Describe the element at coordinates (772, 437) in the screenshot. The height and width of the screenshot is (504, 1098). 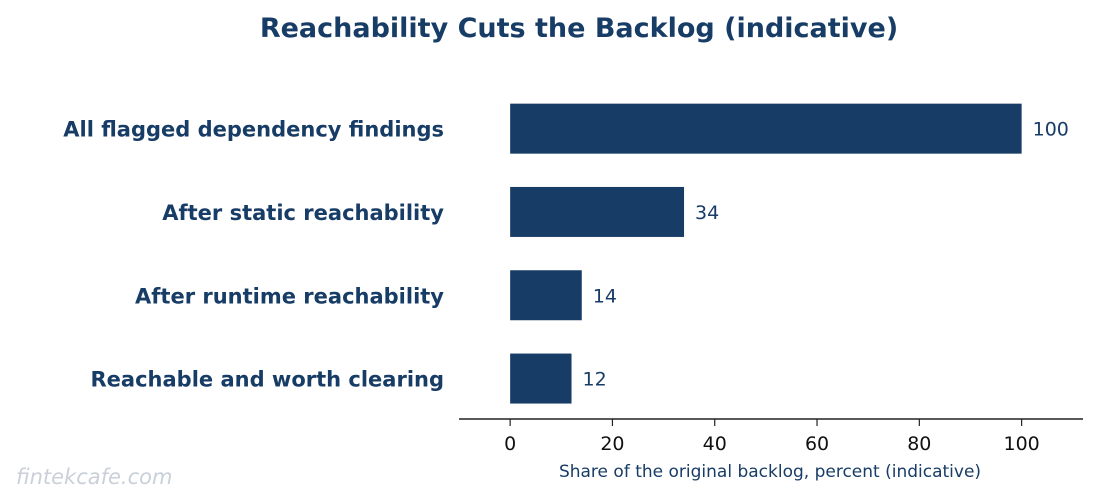
I see `x-ticks-layer: 0 20 40 60 80 100` at that location.